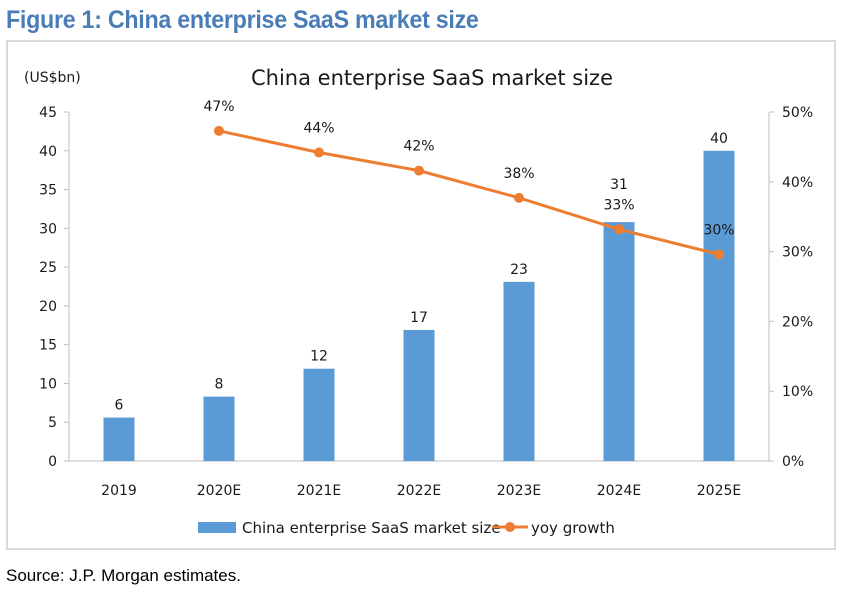 This screenshot has width=842, height=595. Describe the element at coordinates (48, 268) in the screenshot. I see `left-tick-label: 25` at that location.